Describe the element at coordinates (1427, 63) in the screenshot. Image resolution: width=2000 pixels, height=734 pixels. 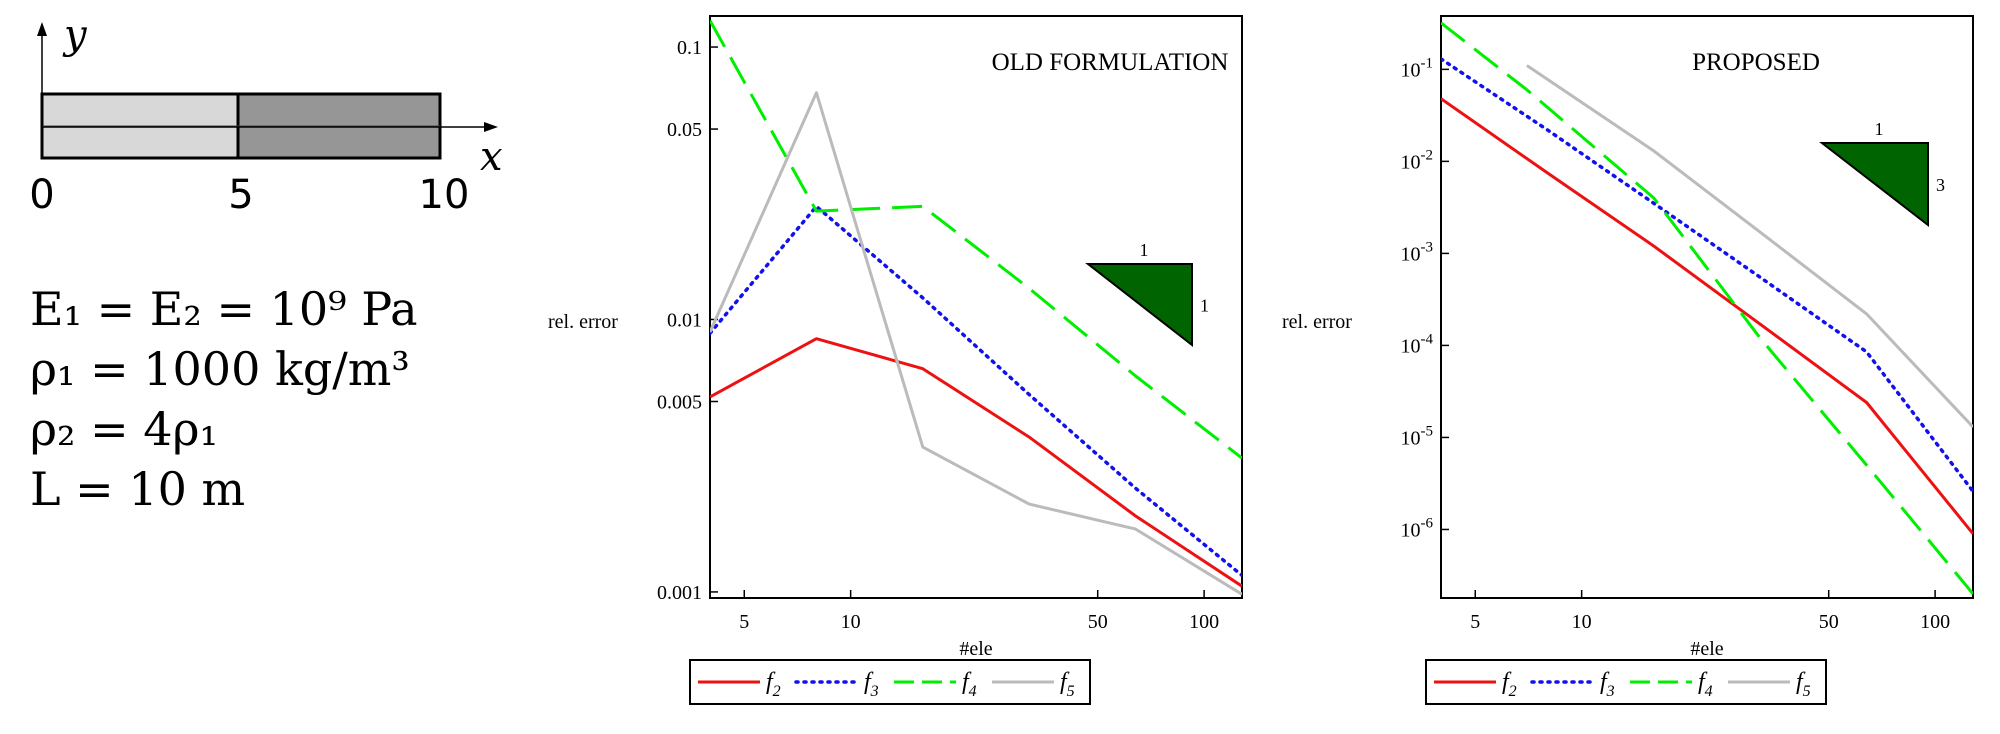
I see `y-tick-exponent: -1` at that location.